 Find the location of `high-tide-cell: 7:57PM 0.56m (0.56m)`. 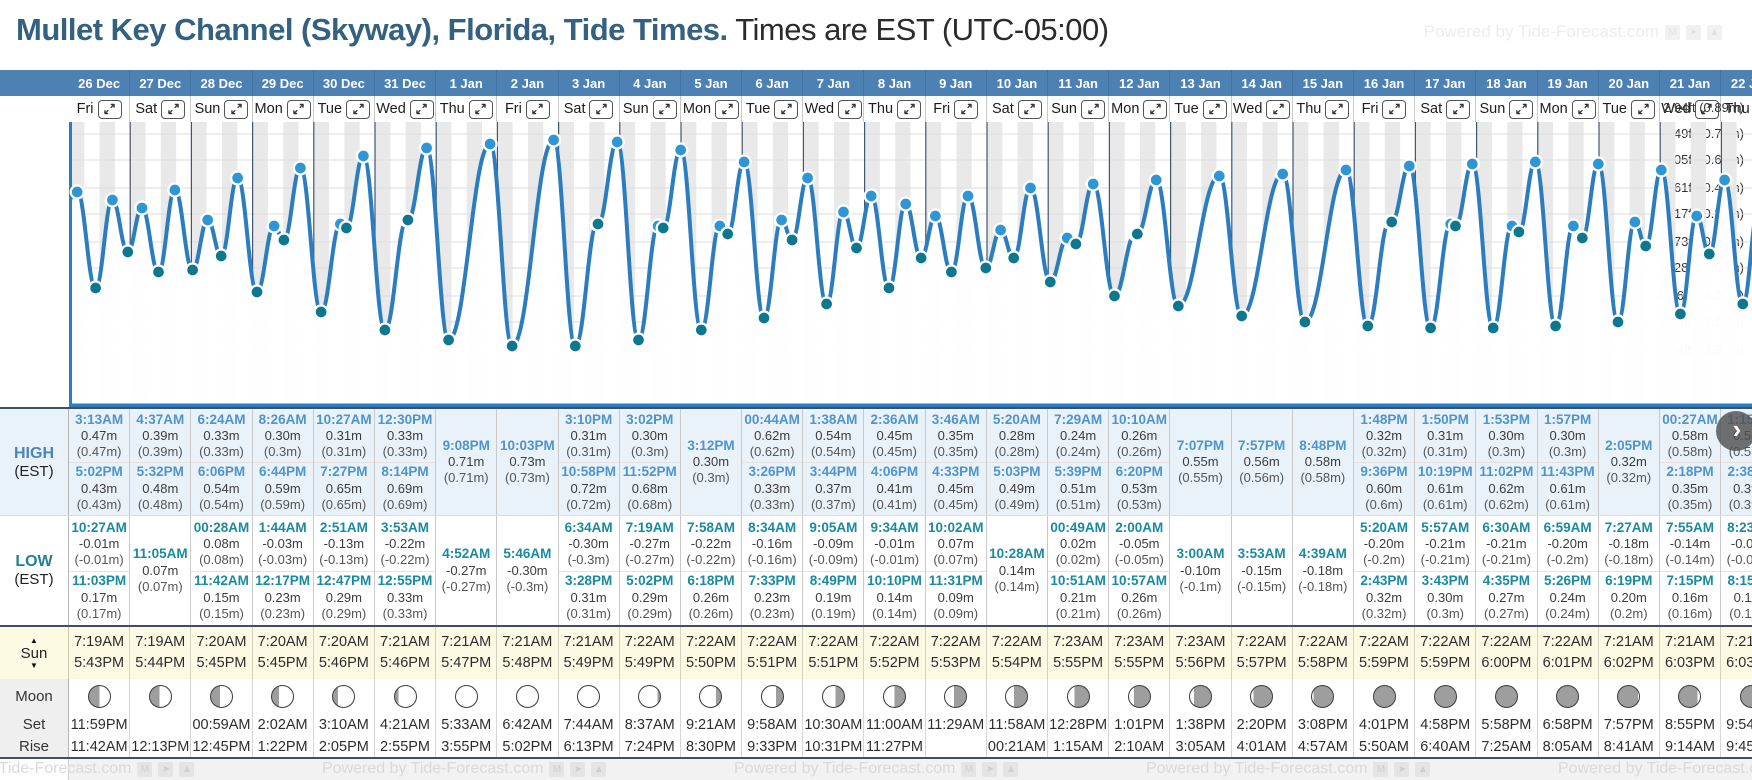

high-tide-cell: 7:57PM 0.56m (0.56m) is located at coordinates (1262, 462).